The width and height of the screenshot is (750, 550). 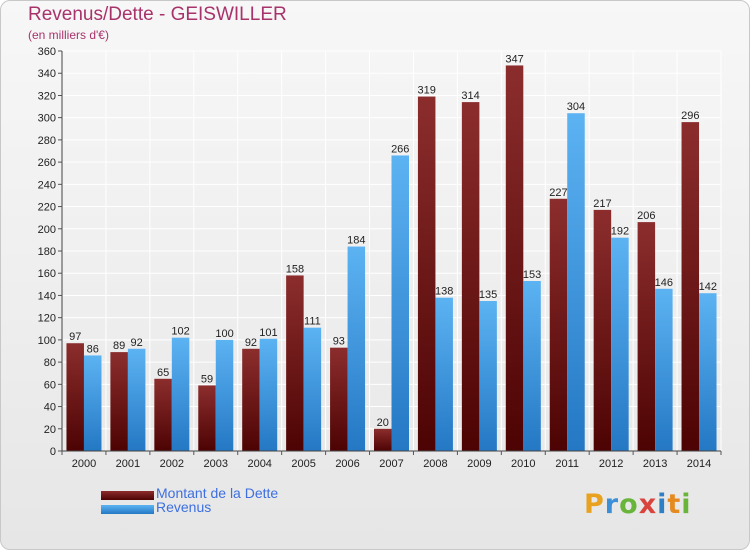 I want to click on data-label-revenus: 304, so click(x=576, y=107).